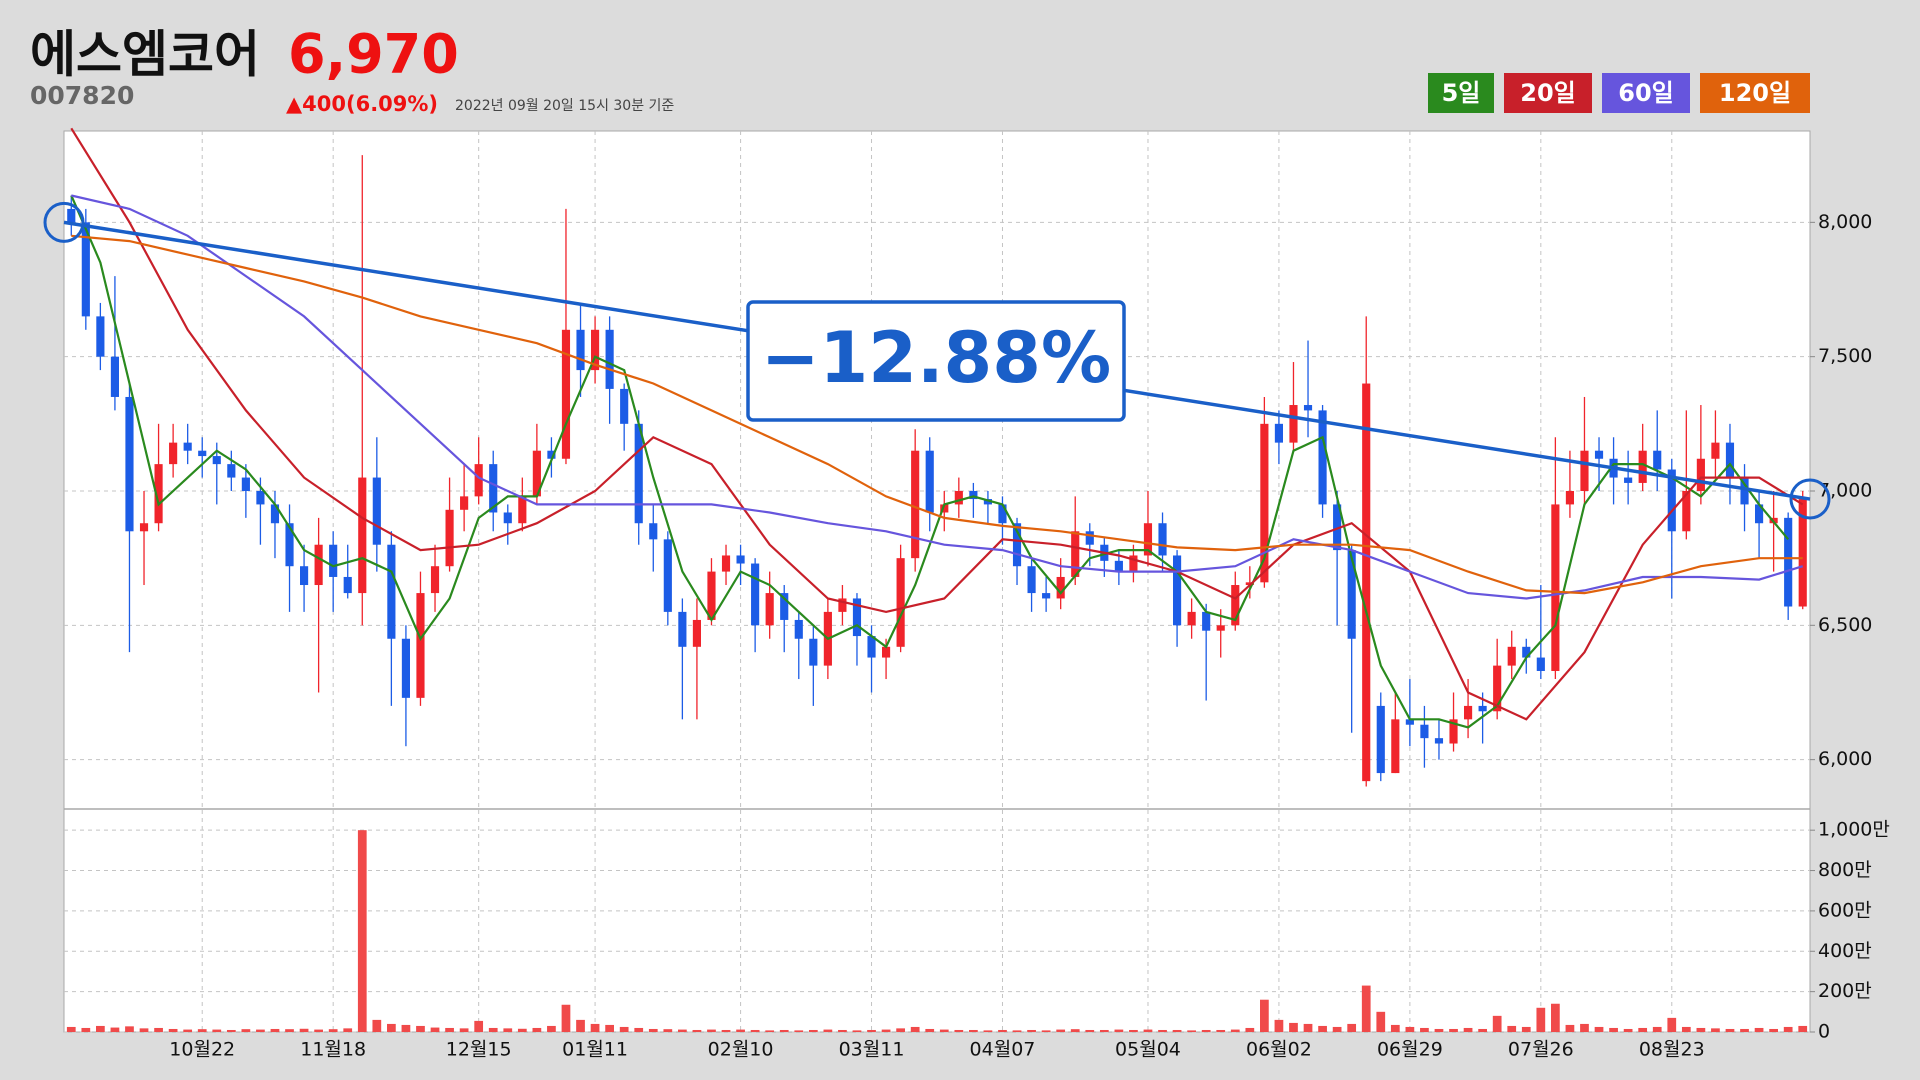  What do you see at coordinates (1810, 499) in the screenshot?
I see `trend-endpoint` at bounding box center [1810, 499].